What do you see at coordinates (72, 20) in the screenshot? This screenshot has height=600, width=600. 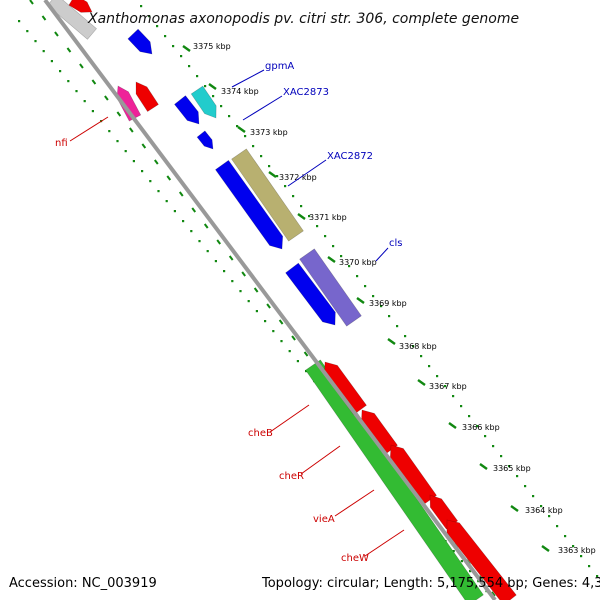 I see `reverse-pseudo-grey` at bounding box center [72, 20].